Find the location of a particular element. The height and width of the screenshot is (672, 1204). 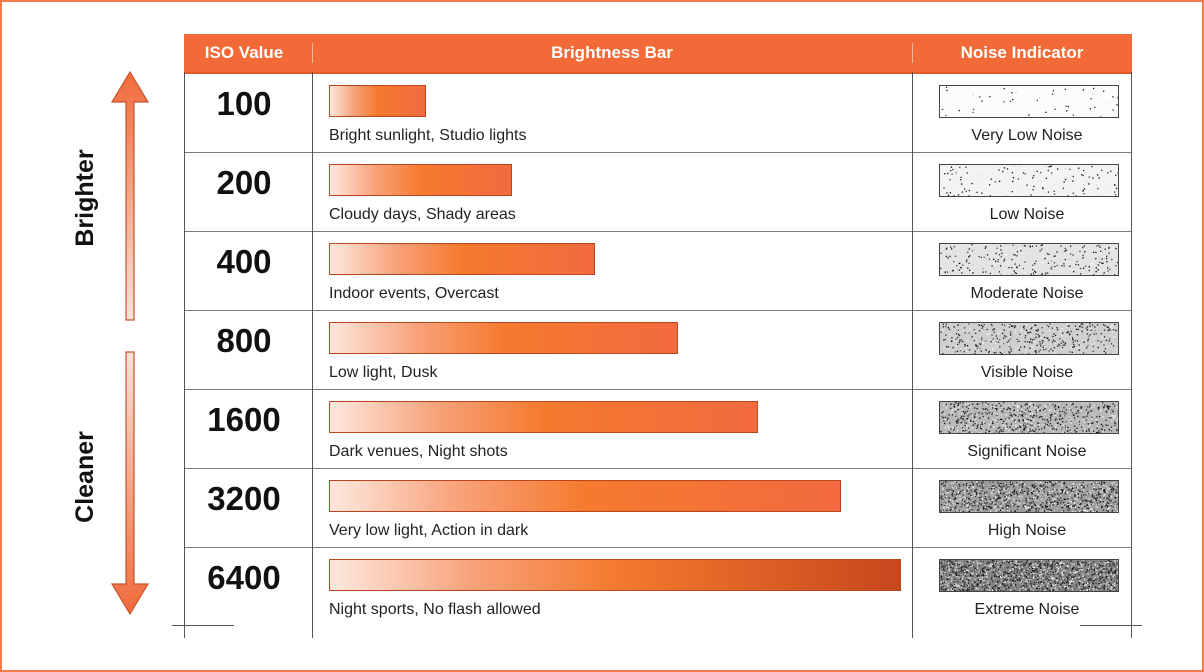

table-header: ISO Value Brightness Bar Noise Indicator is located at coordinates (658, 54).